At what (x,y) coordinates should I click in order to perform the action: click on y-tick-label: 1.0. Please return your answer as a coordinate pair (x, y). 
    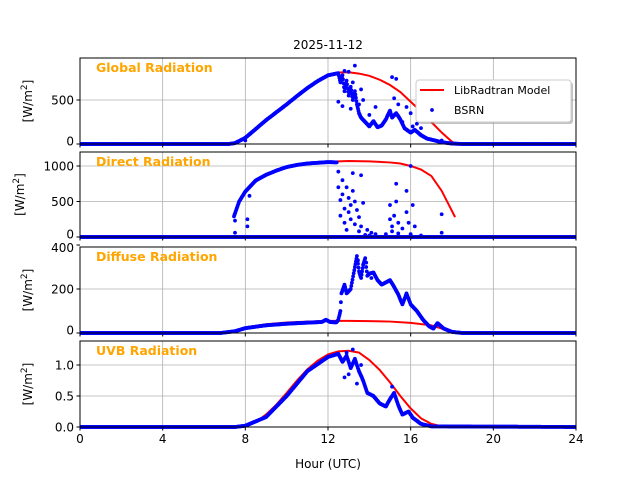
    Looking at the image, I should click on (64, 365).